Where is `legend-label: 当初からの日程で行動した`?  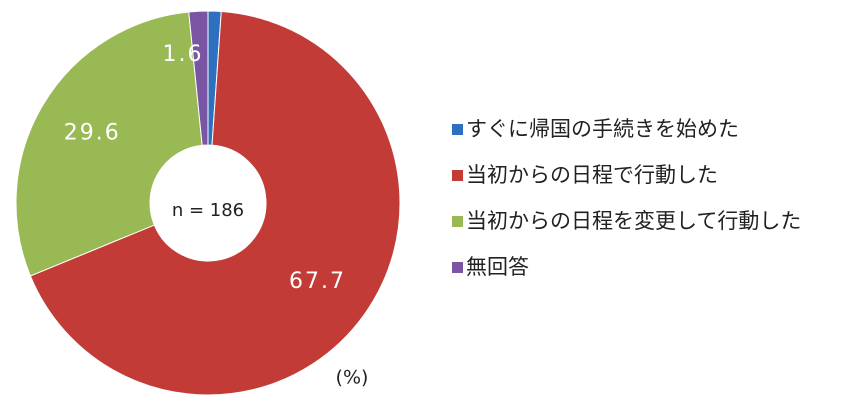 legend-label: 当初からの日程で行動した is located at coordinates (592, 175).